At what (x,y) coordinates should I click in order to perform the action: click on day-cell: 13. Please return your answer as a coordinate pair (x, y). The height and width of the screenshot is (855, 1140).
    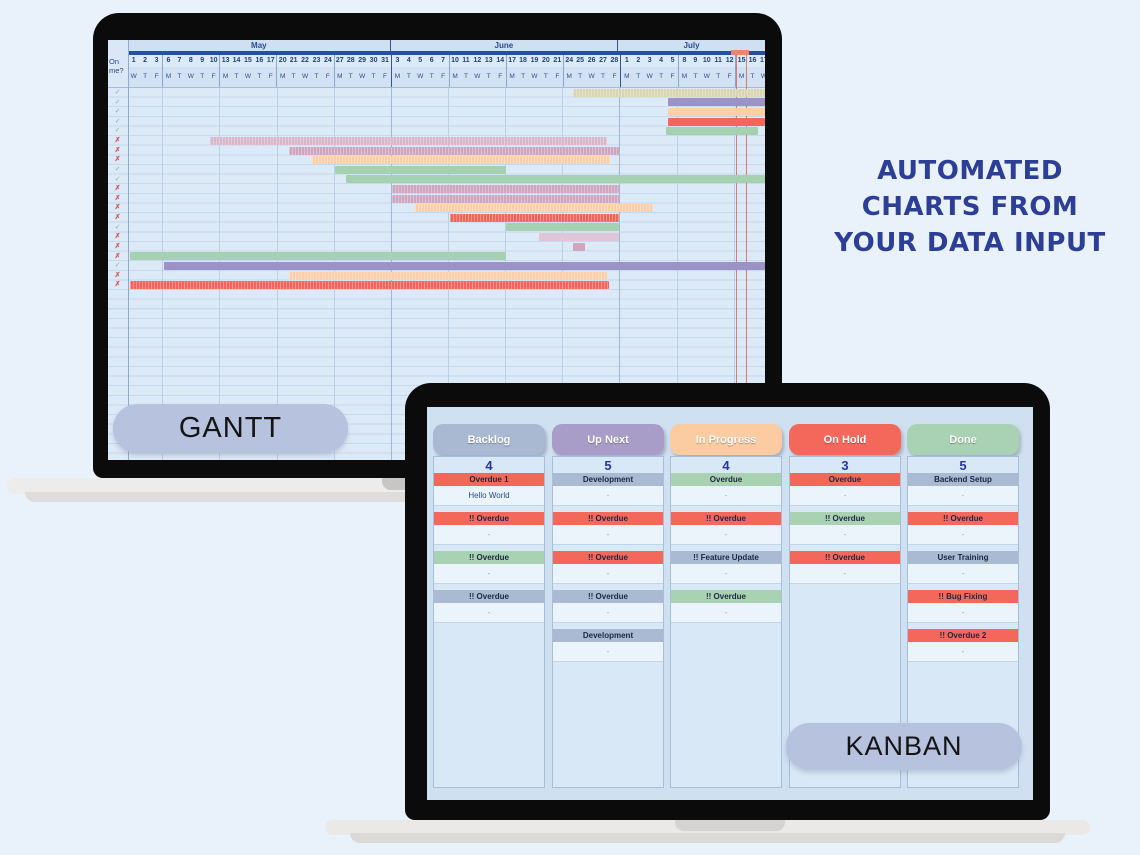
    Looking at the image, I should click on (224, 61).